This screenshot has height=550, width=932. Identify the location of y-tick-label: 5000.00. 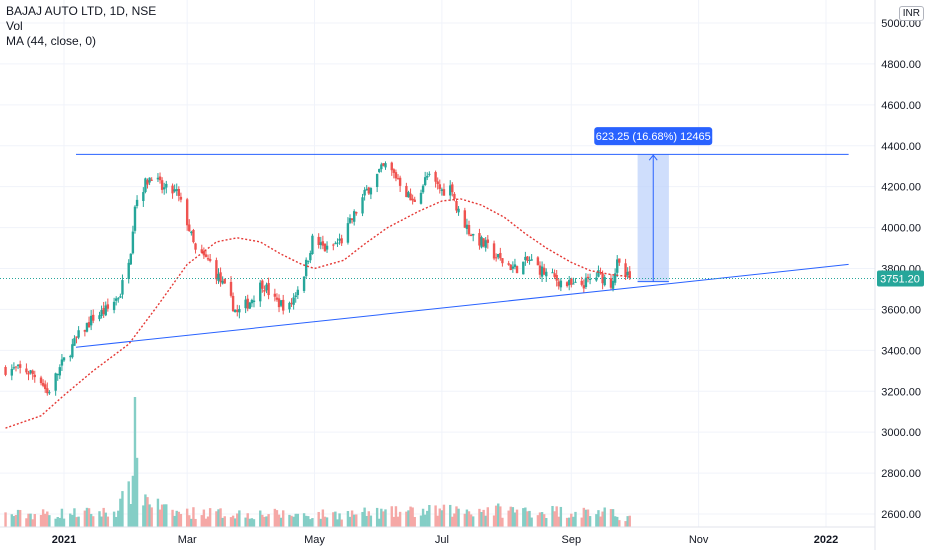
(901, 24).